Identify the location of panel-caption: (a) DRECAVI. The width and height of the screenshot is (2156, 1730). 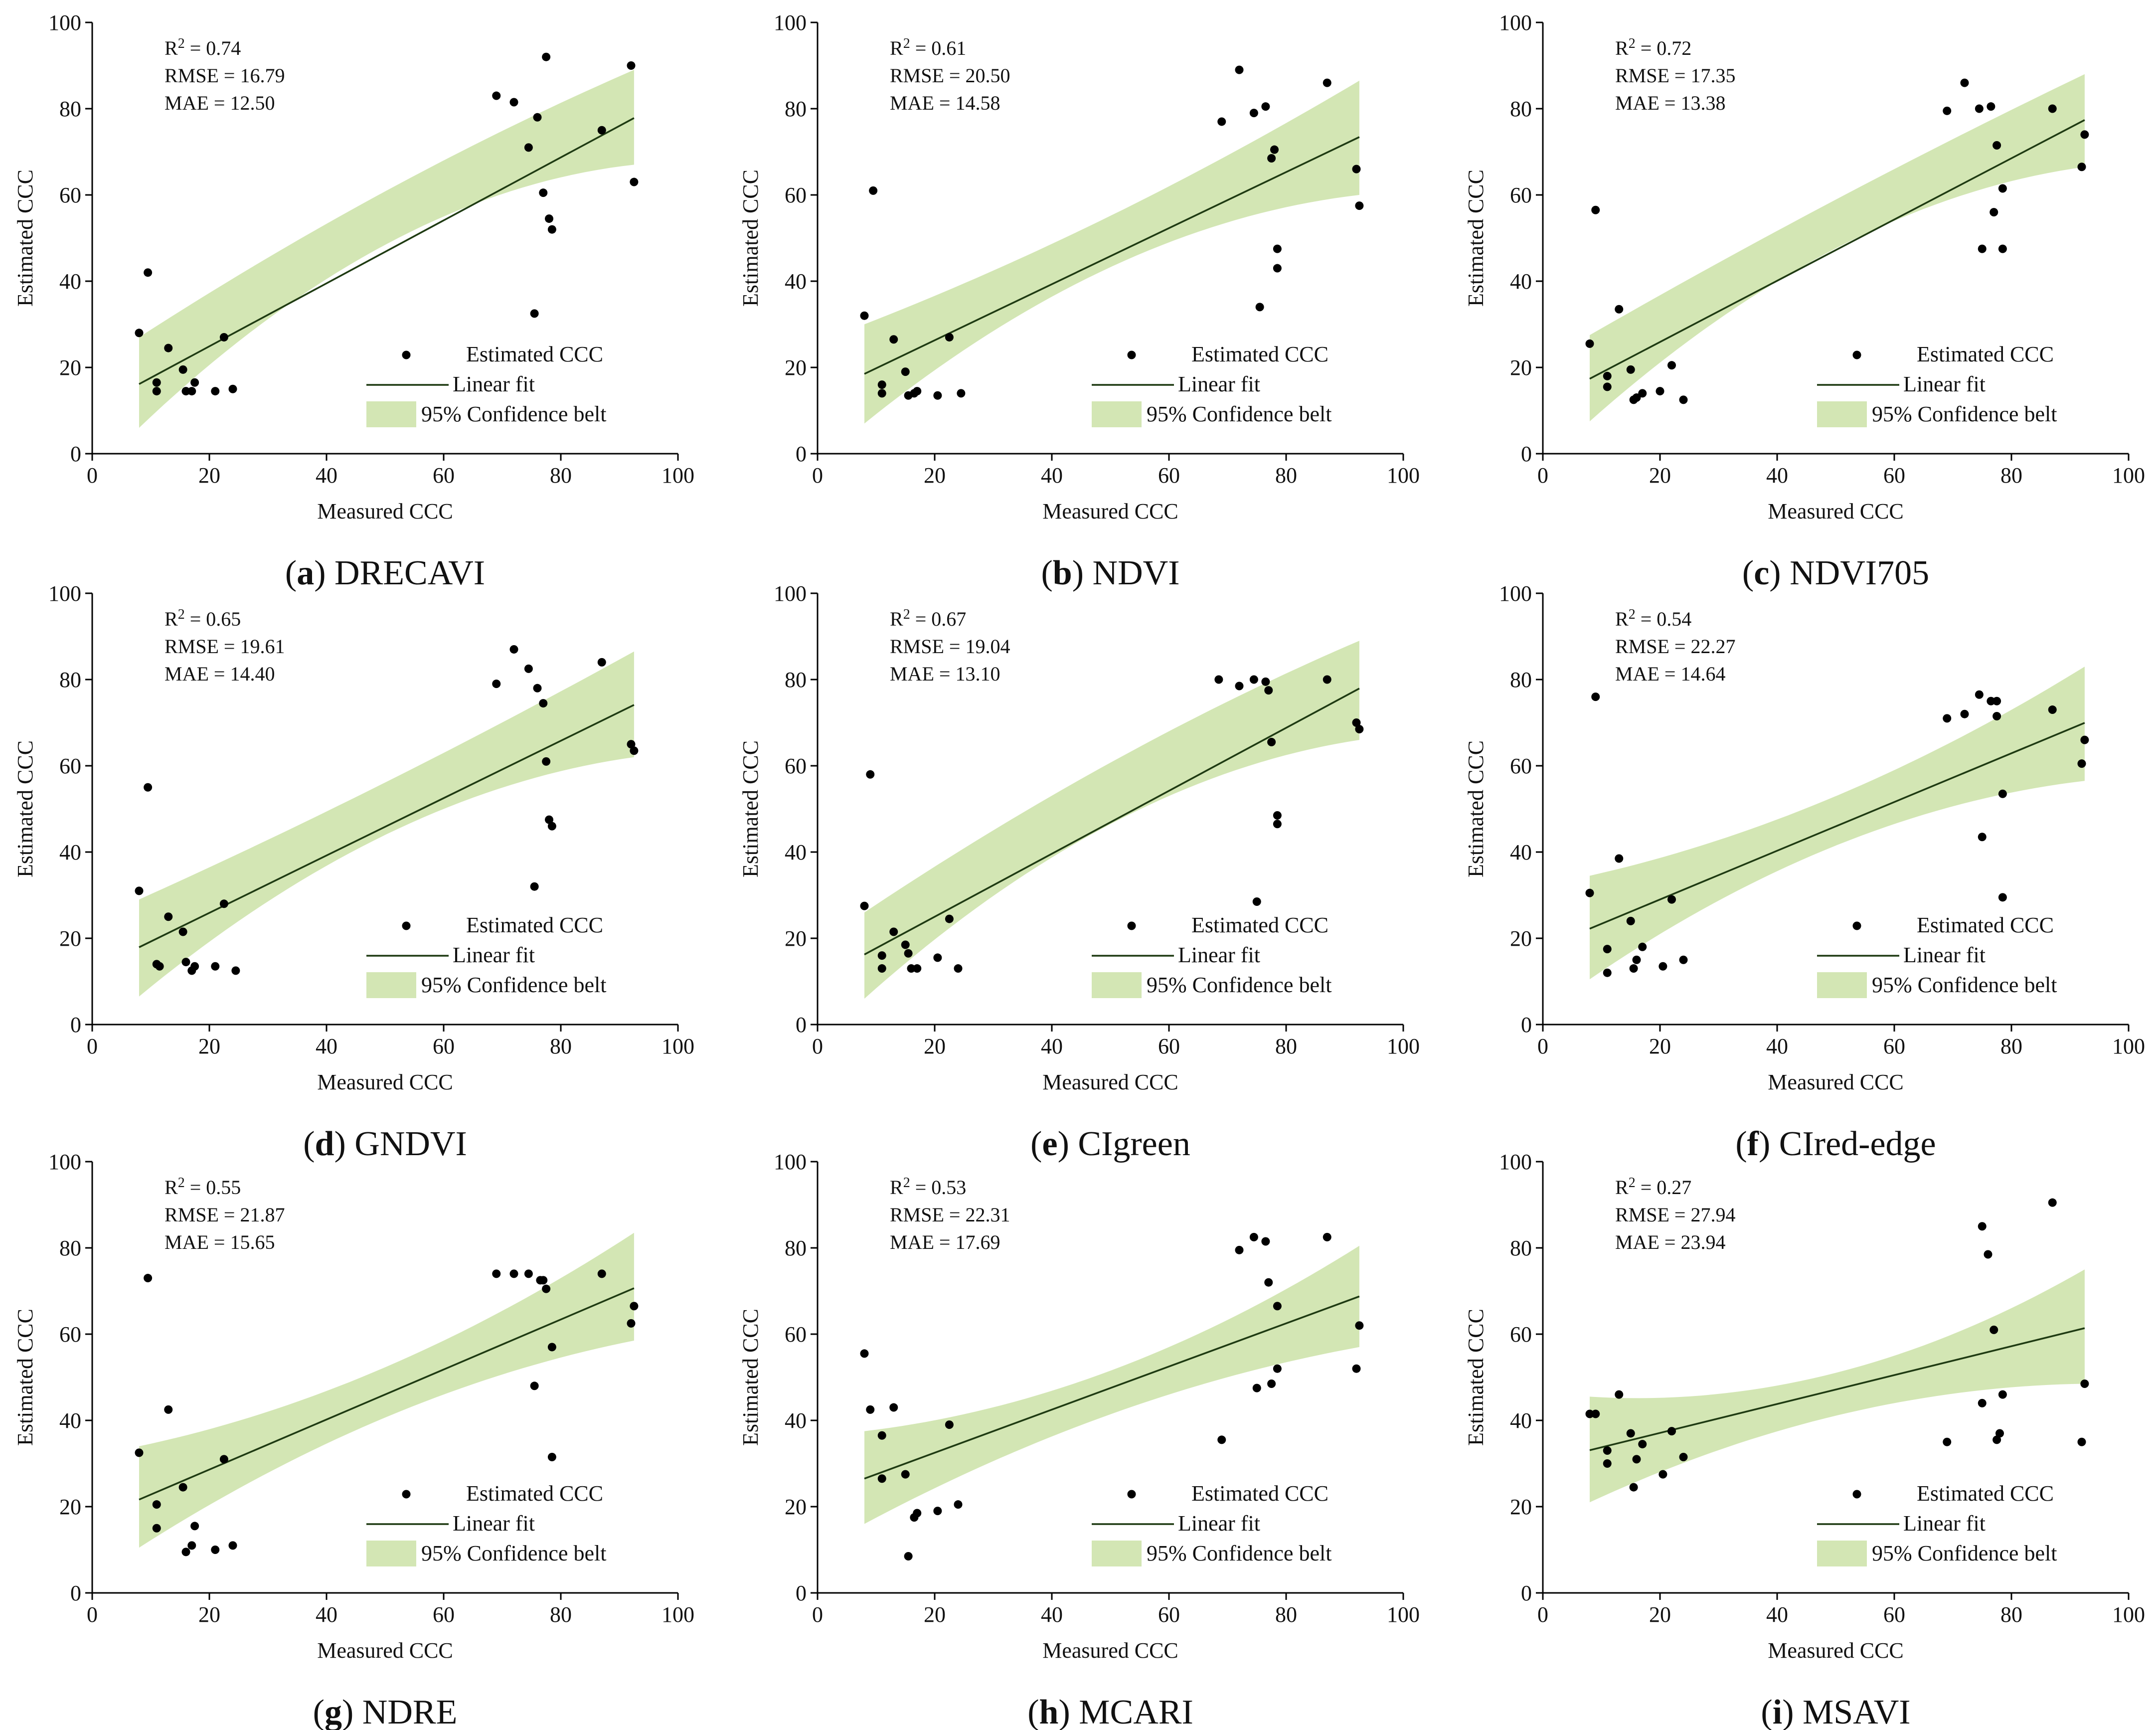
(385, 573).